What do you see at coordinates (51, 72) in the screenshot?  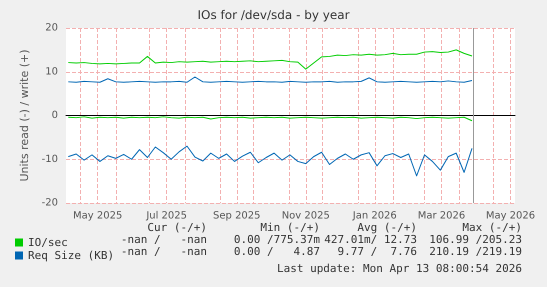 I see `y-tick-label: 10` at bounding box center [51, 72].